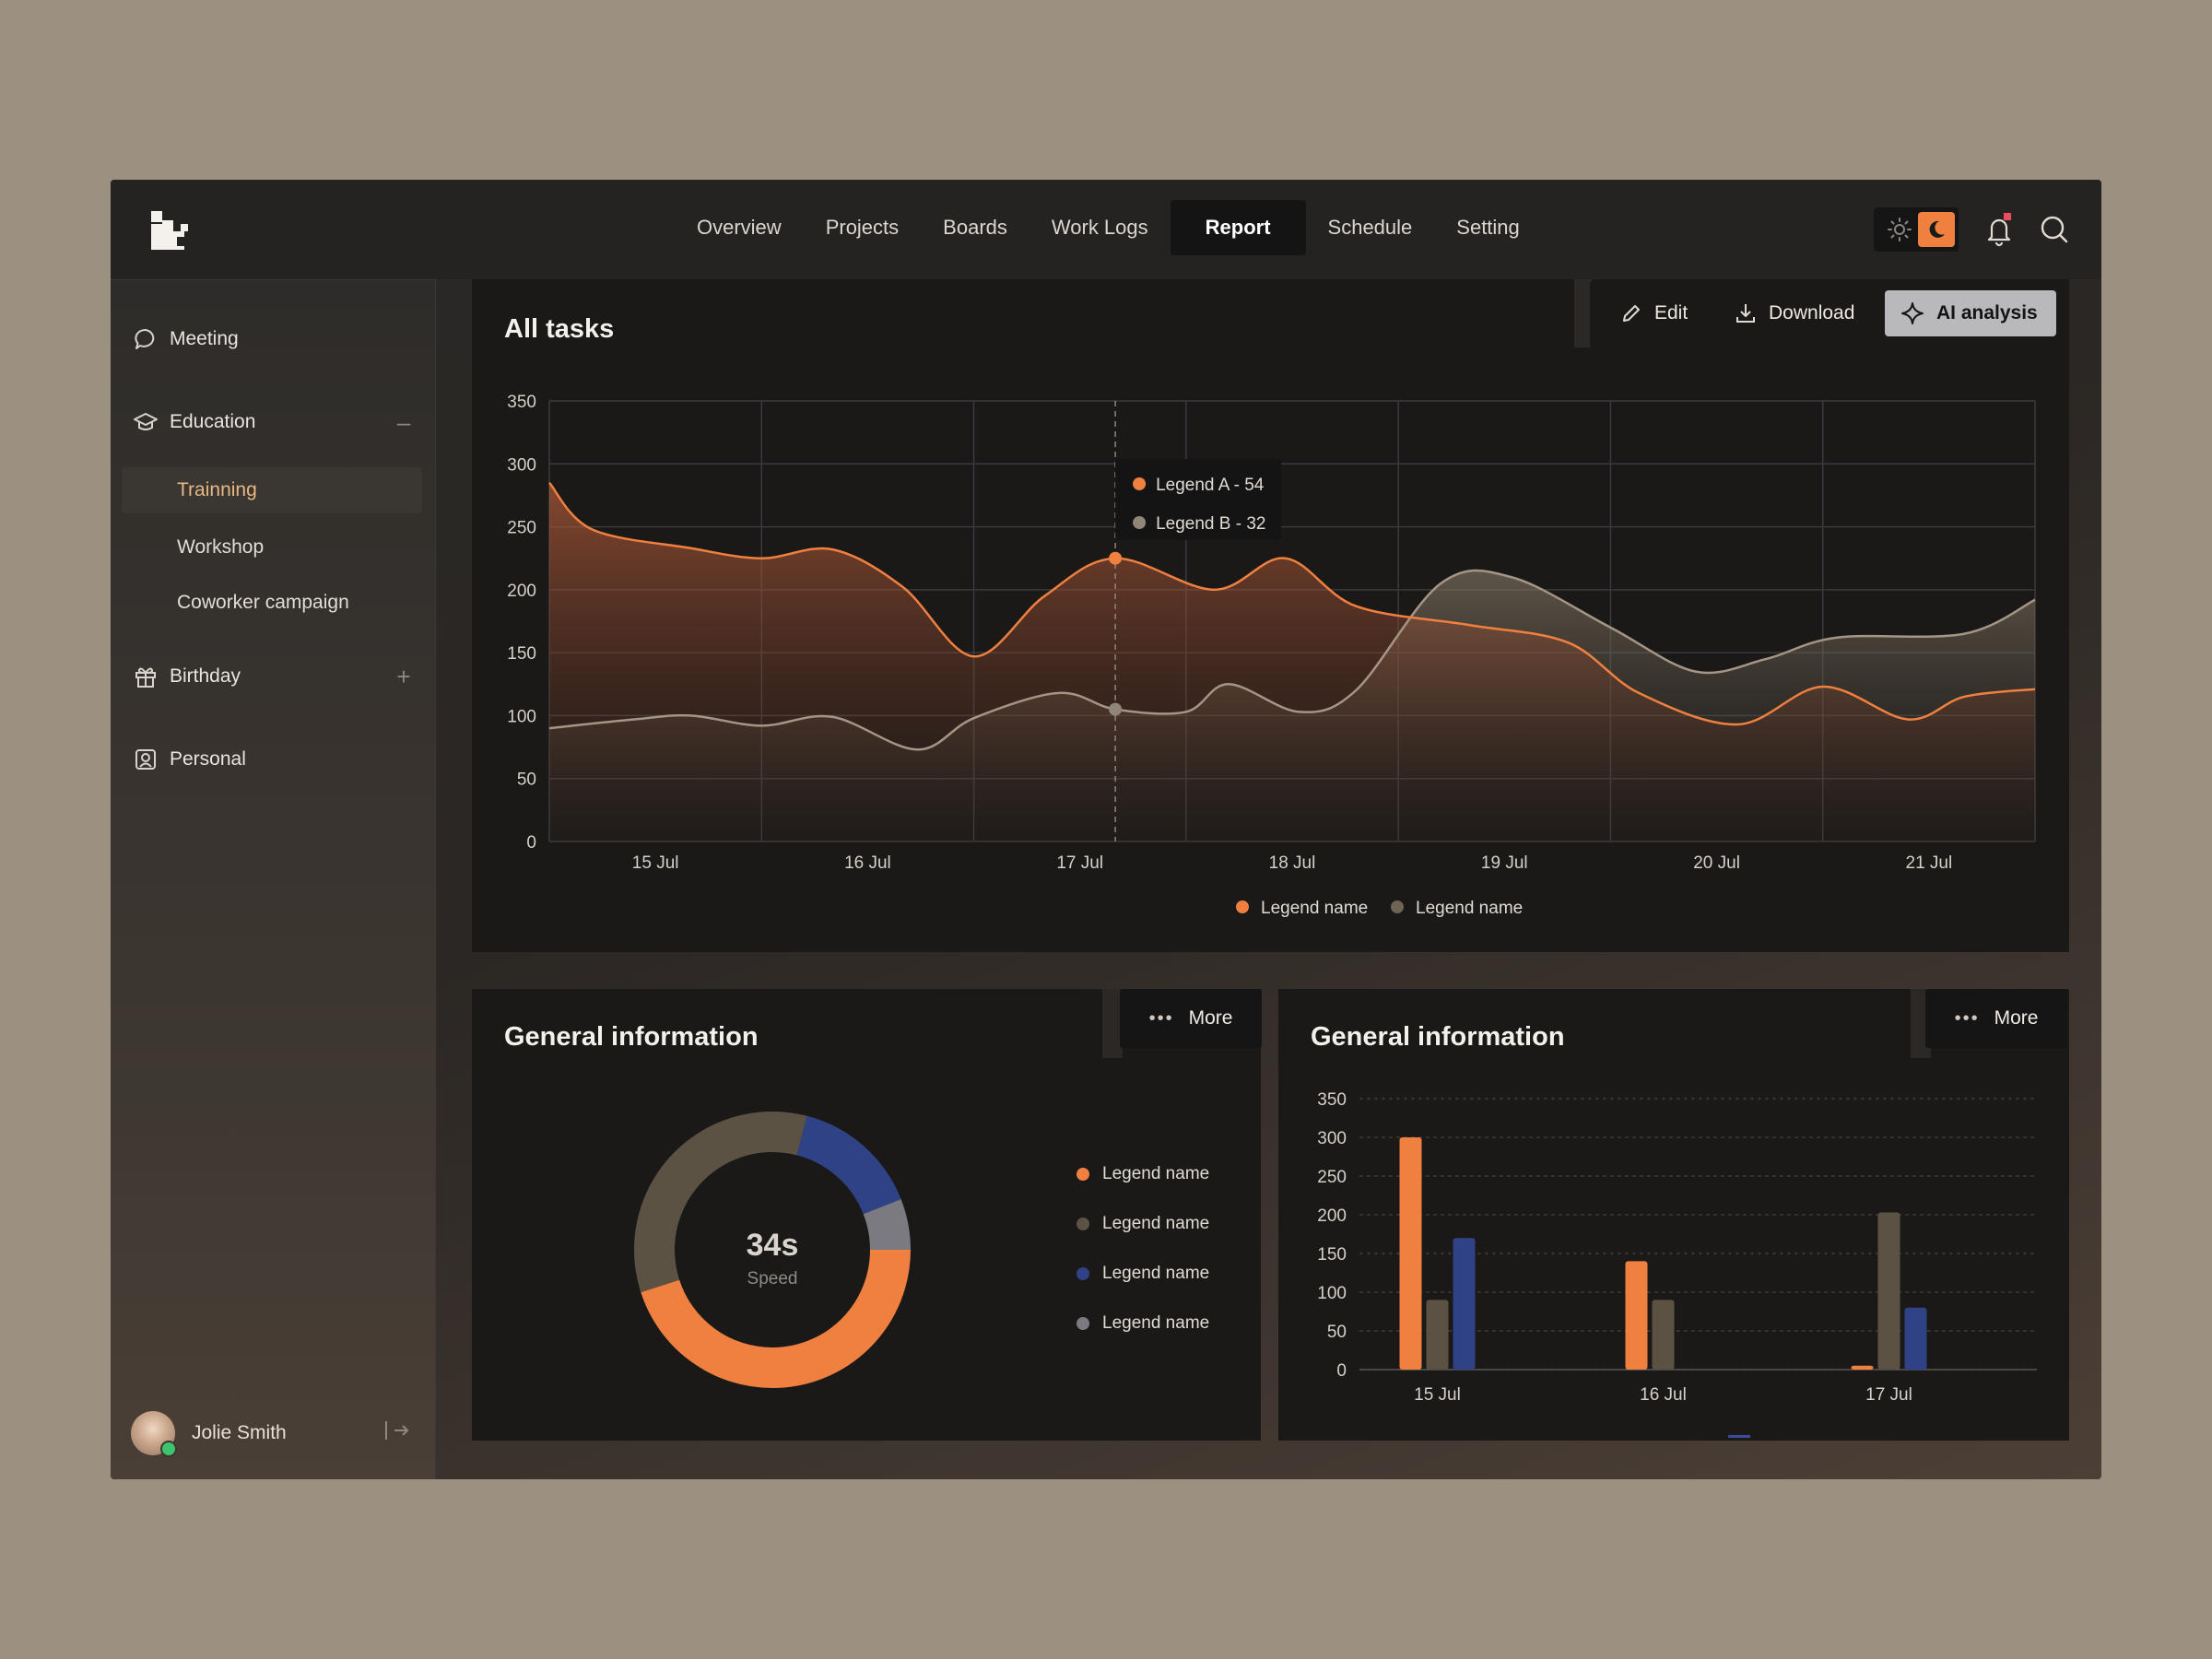  I want to click on donut-slice, so click(772, 1250).